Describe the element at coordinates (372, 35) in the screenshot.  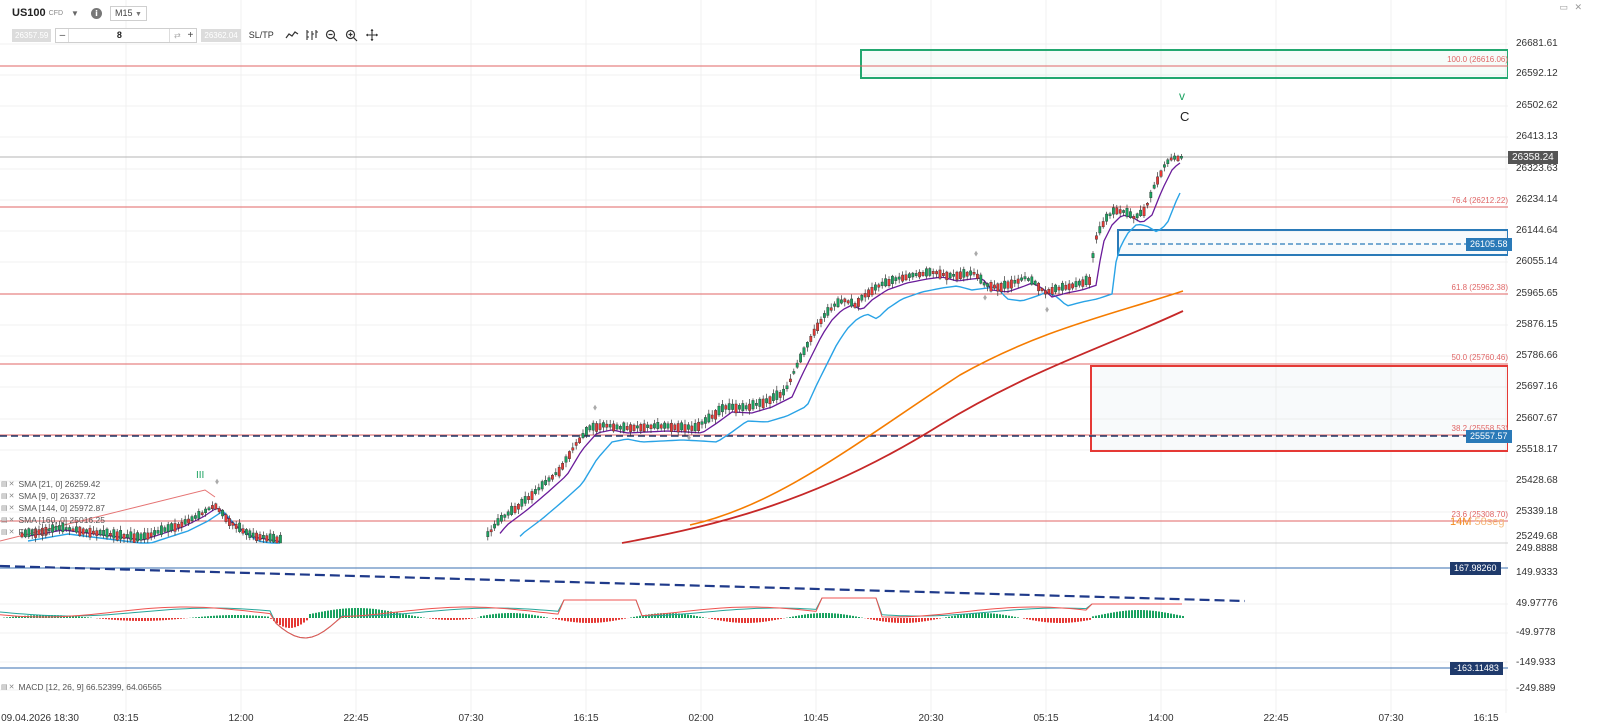
I see `crosshair-icon` at that location.